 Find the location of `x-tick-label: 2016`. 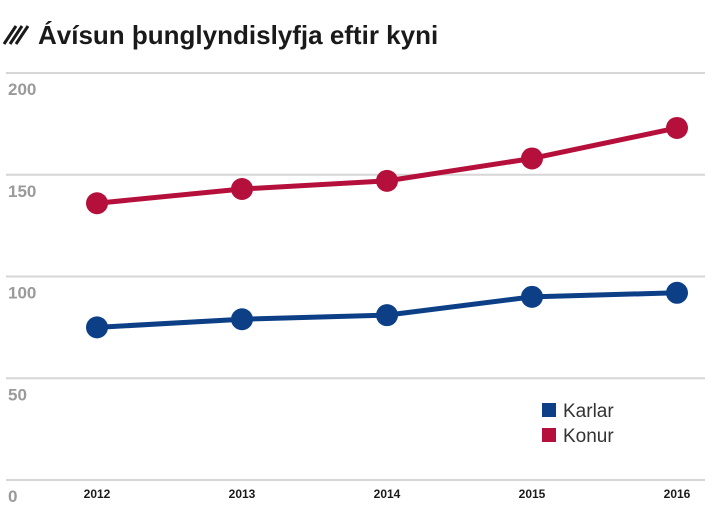

x-tick-label: 2016 is located at coordinates (677, 494).